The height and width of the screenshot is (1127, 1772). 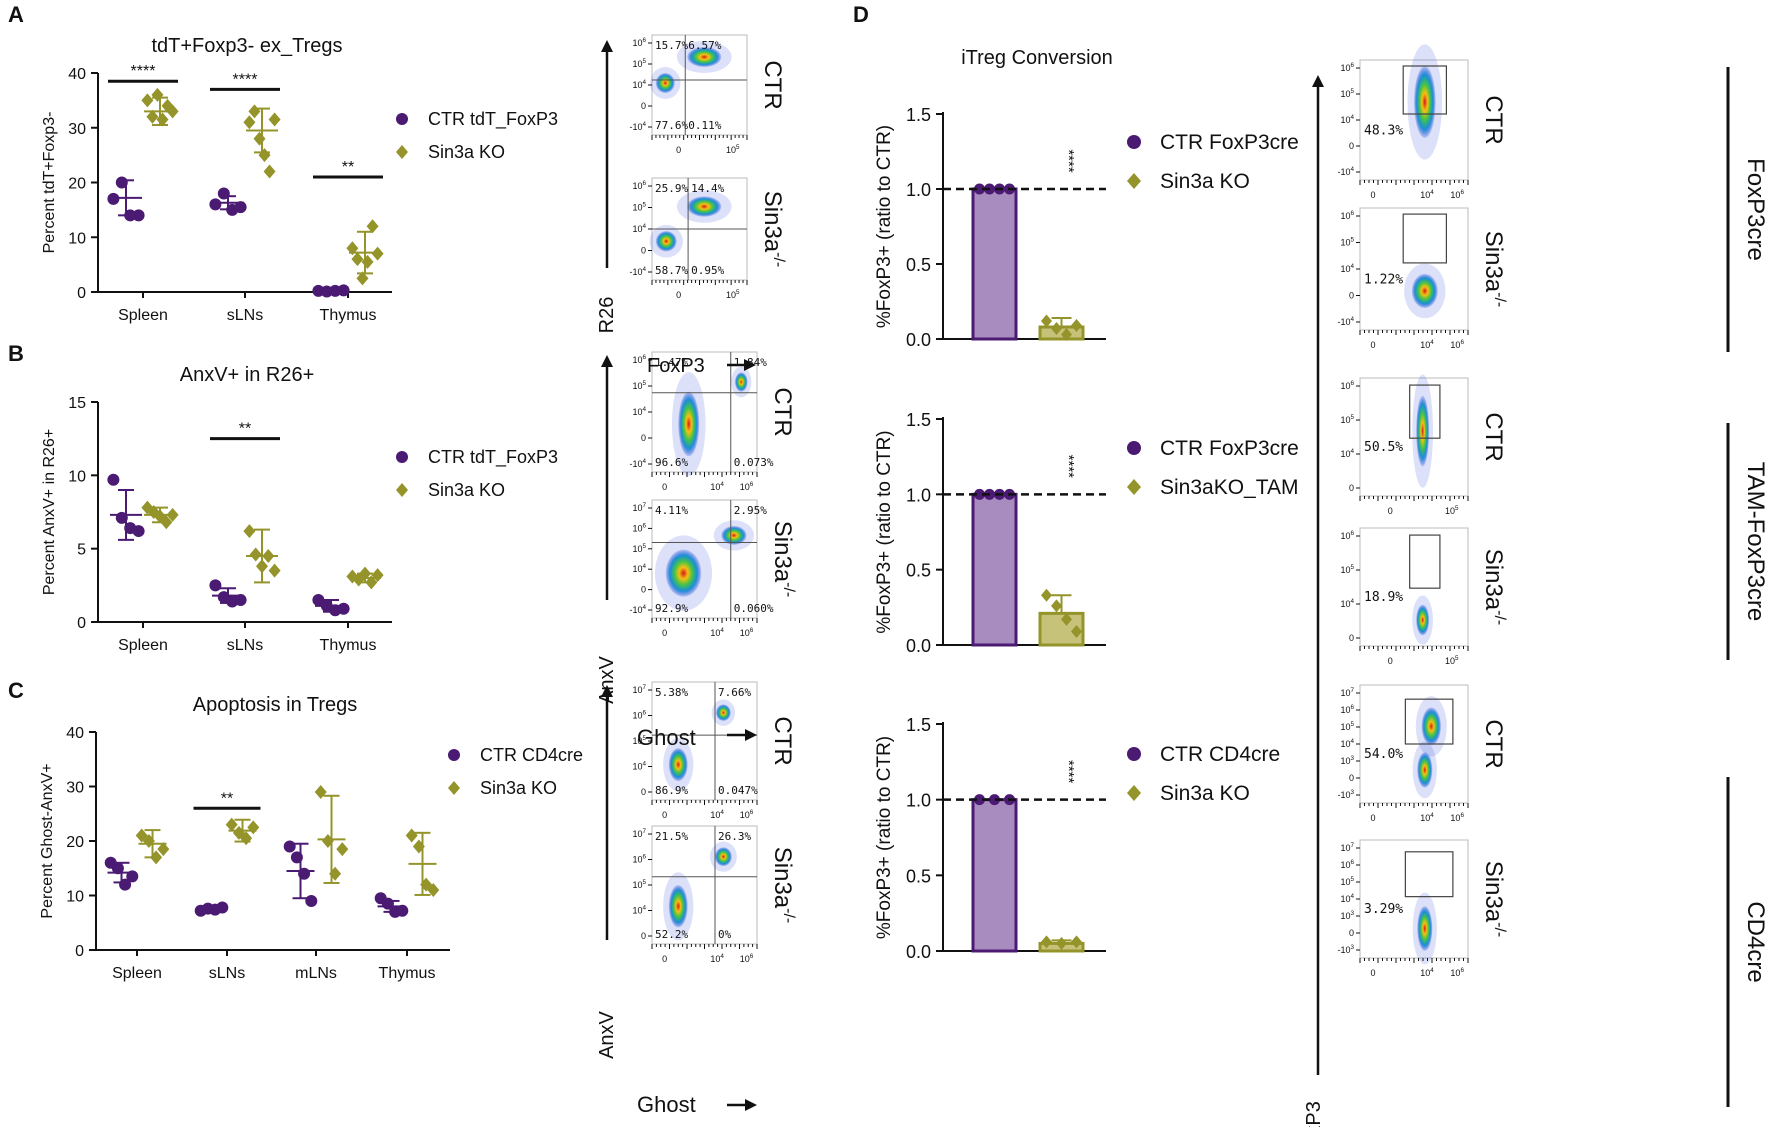 What do you see at coordinates (607, 679) in the screenshot?
I see `flow-axis-label-y: AnxV` at bounding box center [607, 679].